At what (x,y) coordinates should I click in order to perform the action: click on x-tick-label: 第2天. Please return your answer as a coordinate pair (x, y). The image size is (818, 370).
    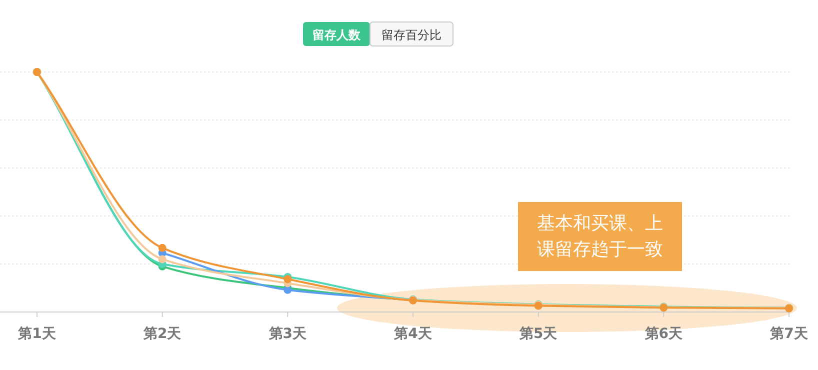
    Looking at the image, I should click on (162, 334).